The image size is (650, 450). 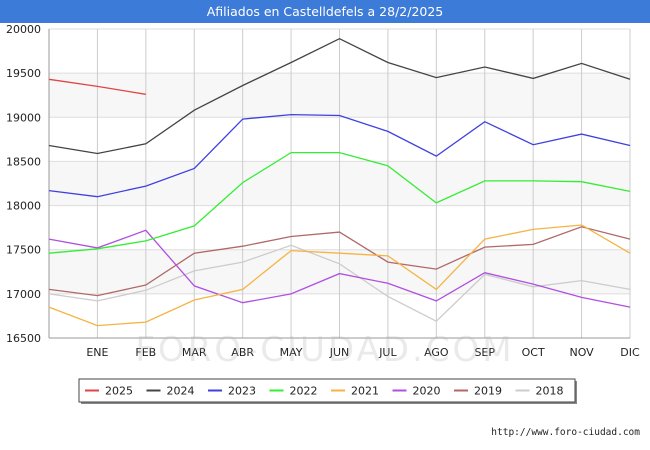 I want to click on y-tick-label: 17500, so click(x=23, y=250).